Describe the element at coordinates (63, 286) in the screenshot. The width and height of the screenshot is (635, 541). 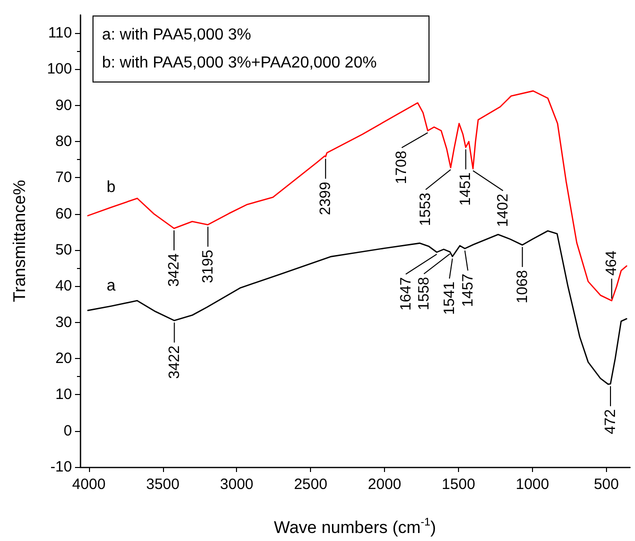
I see `y-tick-label: 40` at that location.